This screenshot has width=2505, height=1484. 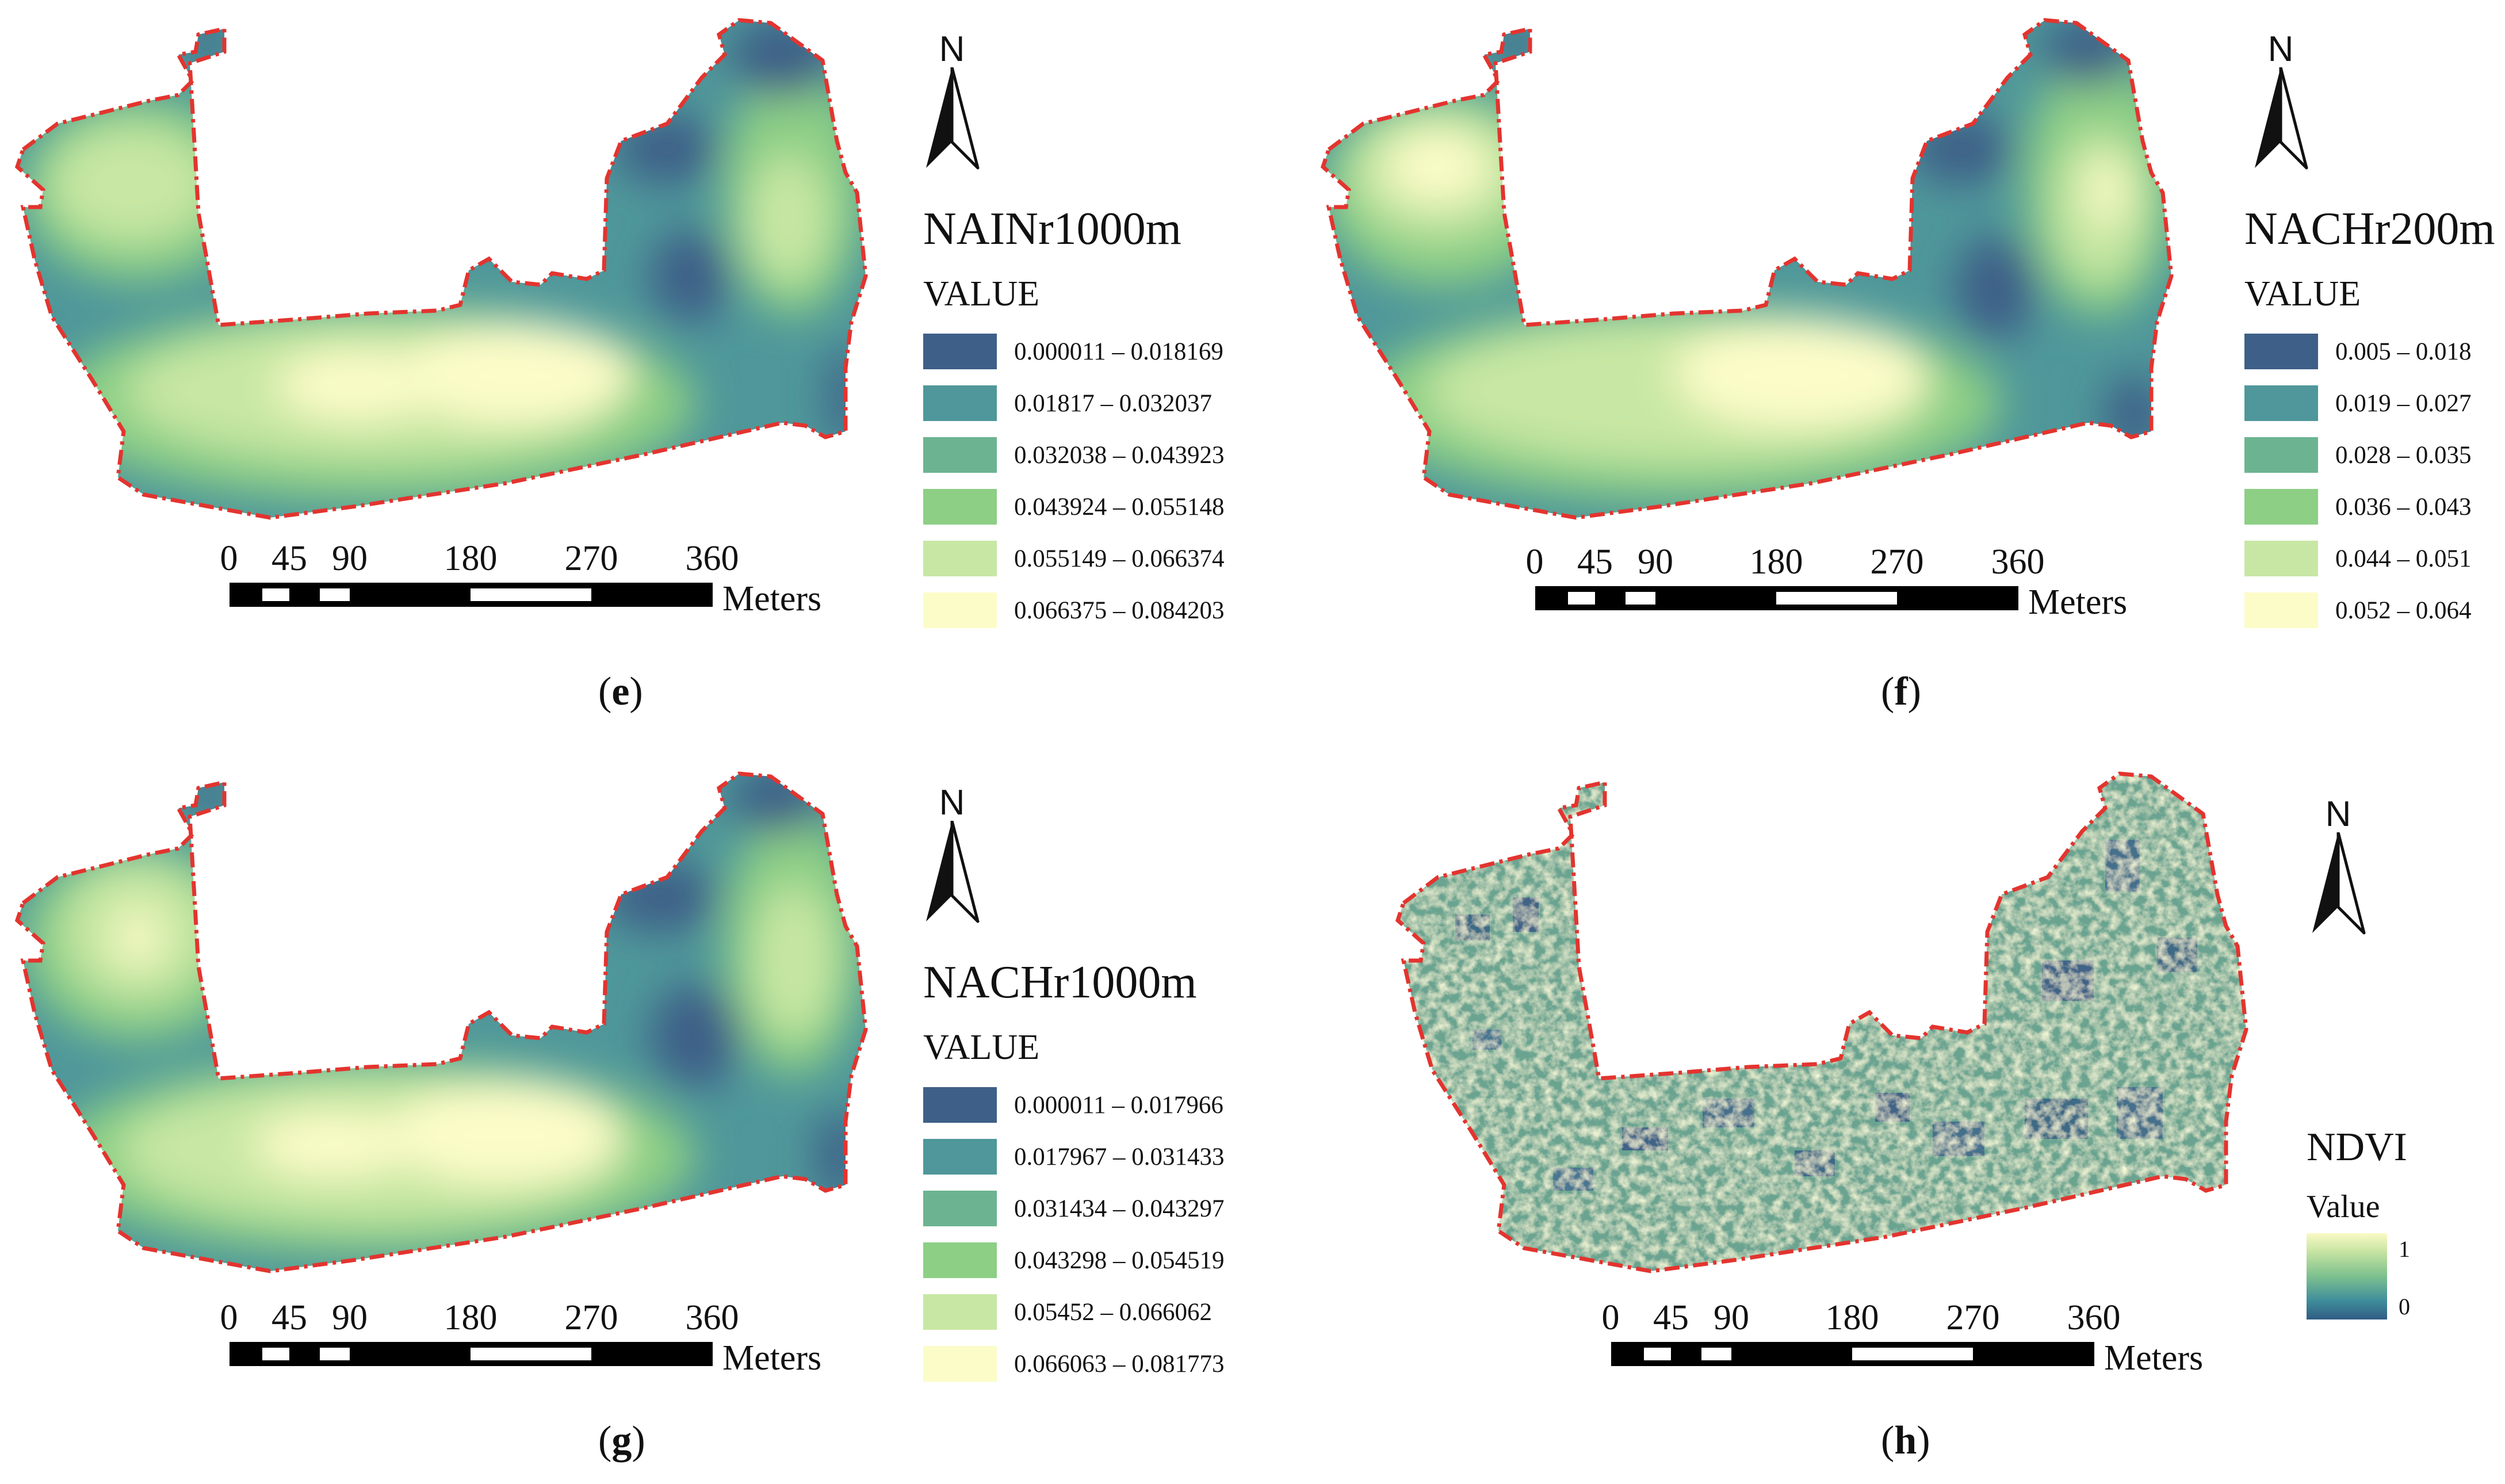 What do you see at coordinates (2357, 1147) in the screenshot?
I see `legend-title: NDVI` at bounding box center [2357, 1147].